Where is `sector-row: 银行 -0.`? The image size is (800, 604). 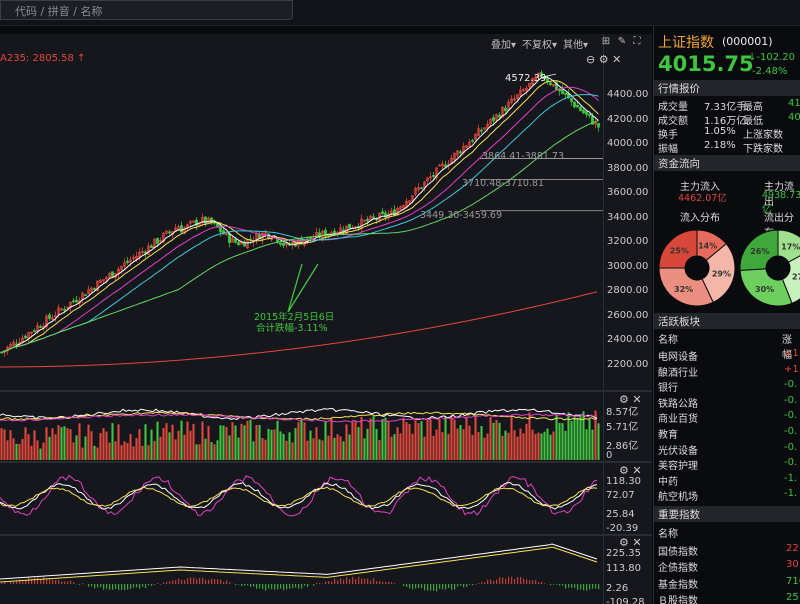
sector-row: 银行 -0. is located at coordinates (729, 386).